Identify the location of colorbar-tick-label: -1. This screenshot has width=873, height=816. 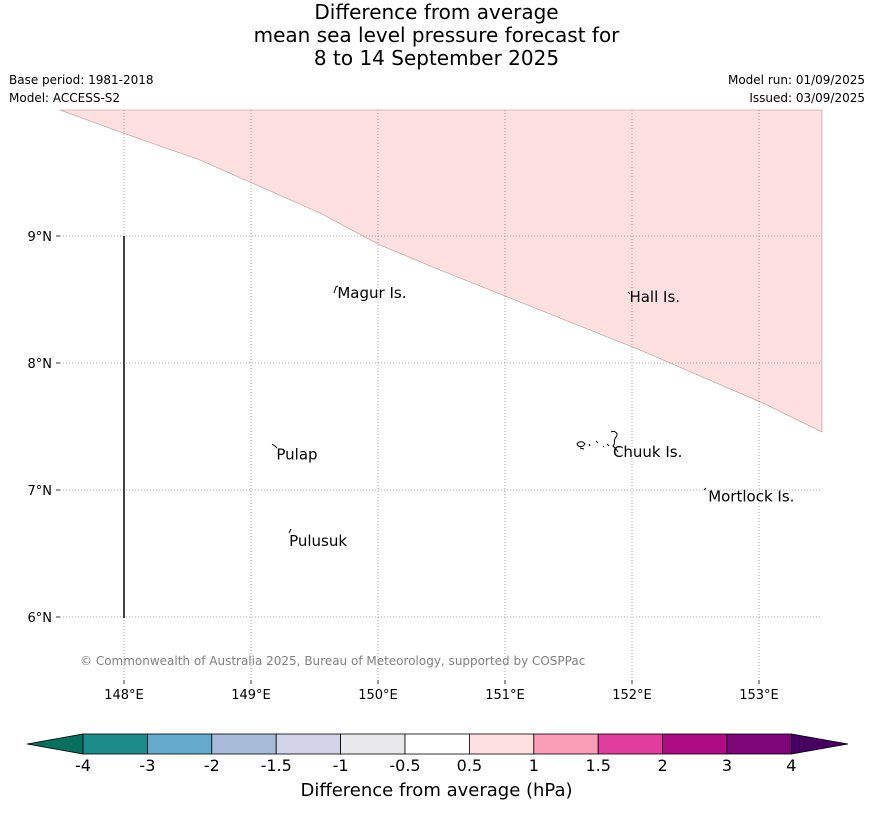
(341, 765).